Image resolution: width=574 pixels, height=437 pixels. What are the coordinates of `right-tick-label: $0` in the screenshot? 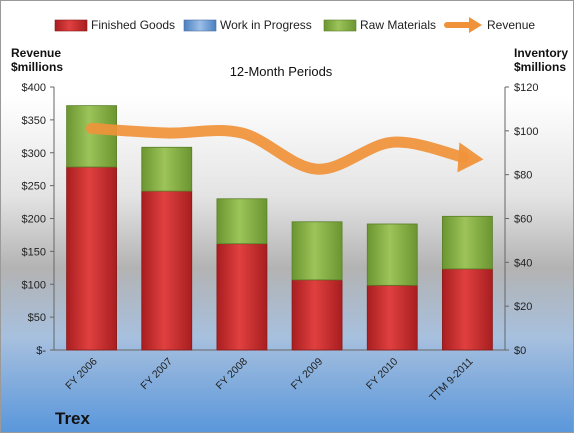 It's located at (520, 351).